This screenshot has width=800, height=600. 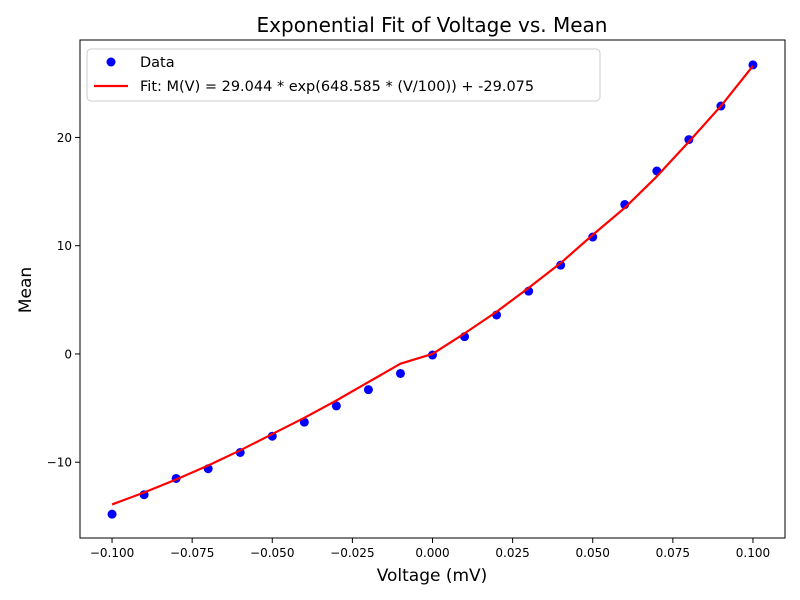 I want to click on chart-title: Exponential Fit of Voltage vs. Mean, so click(x=432, y=25).